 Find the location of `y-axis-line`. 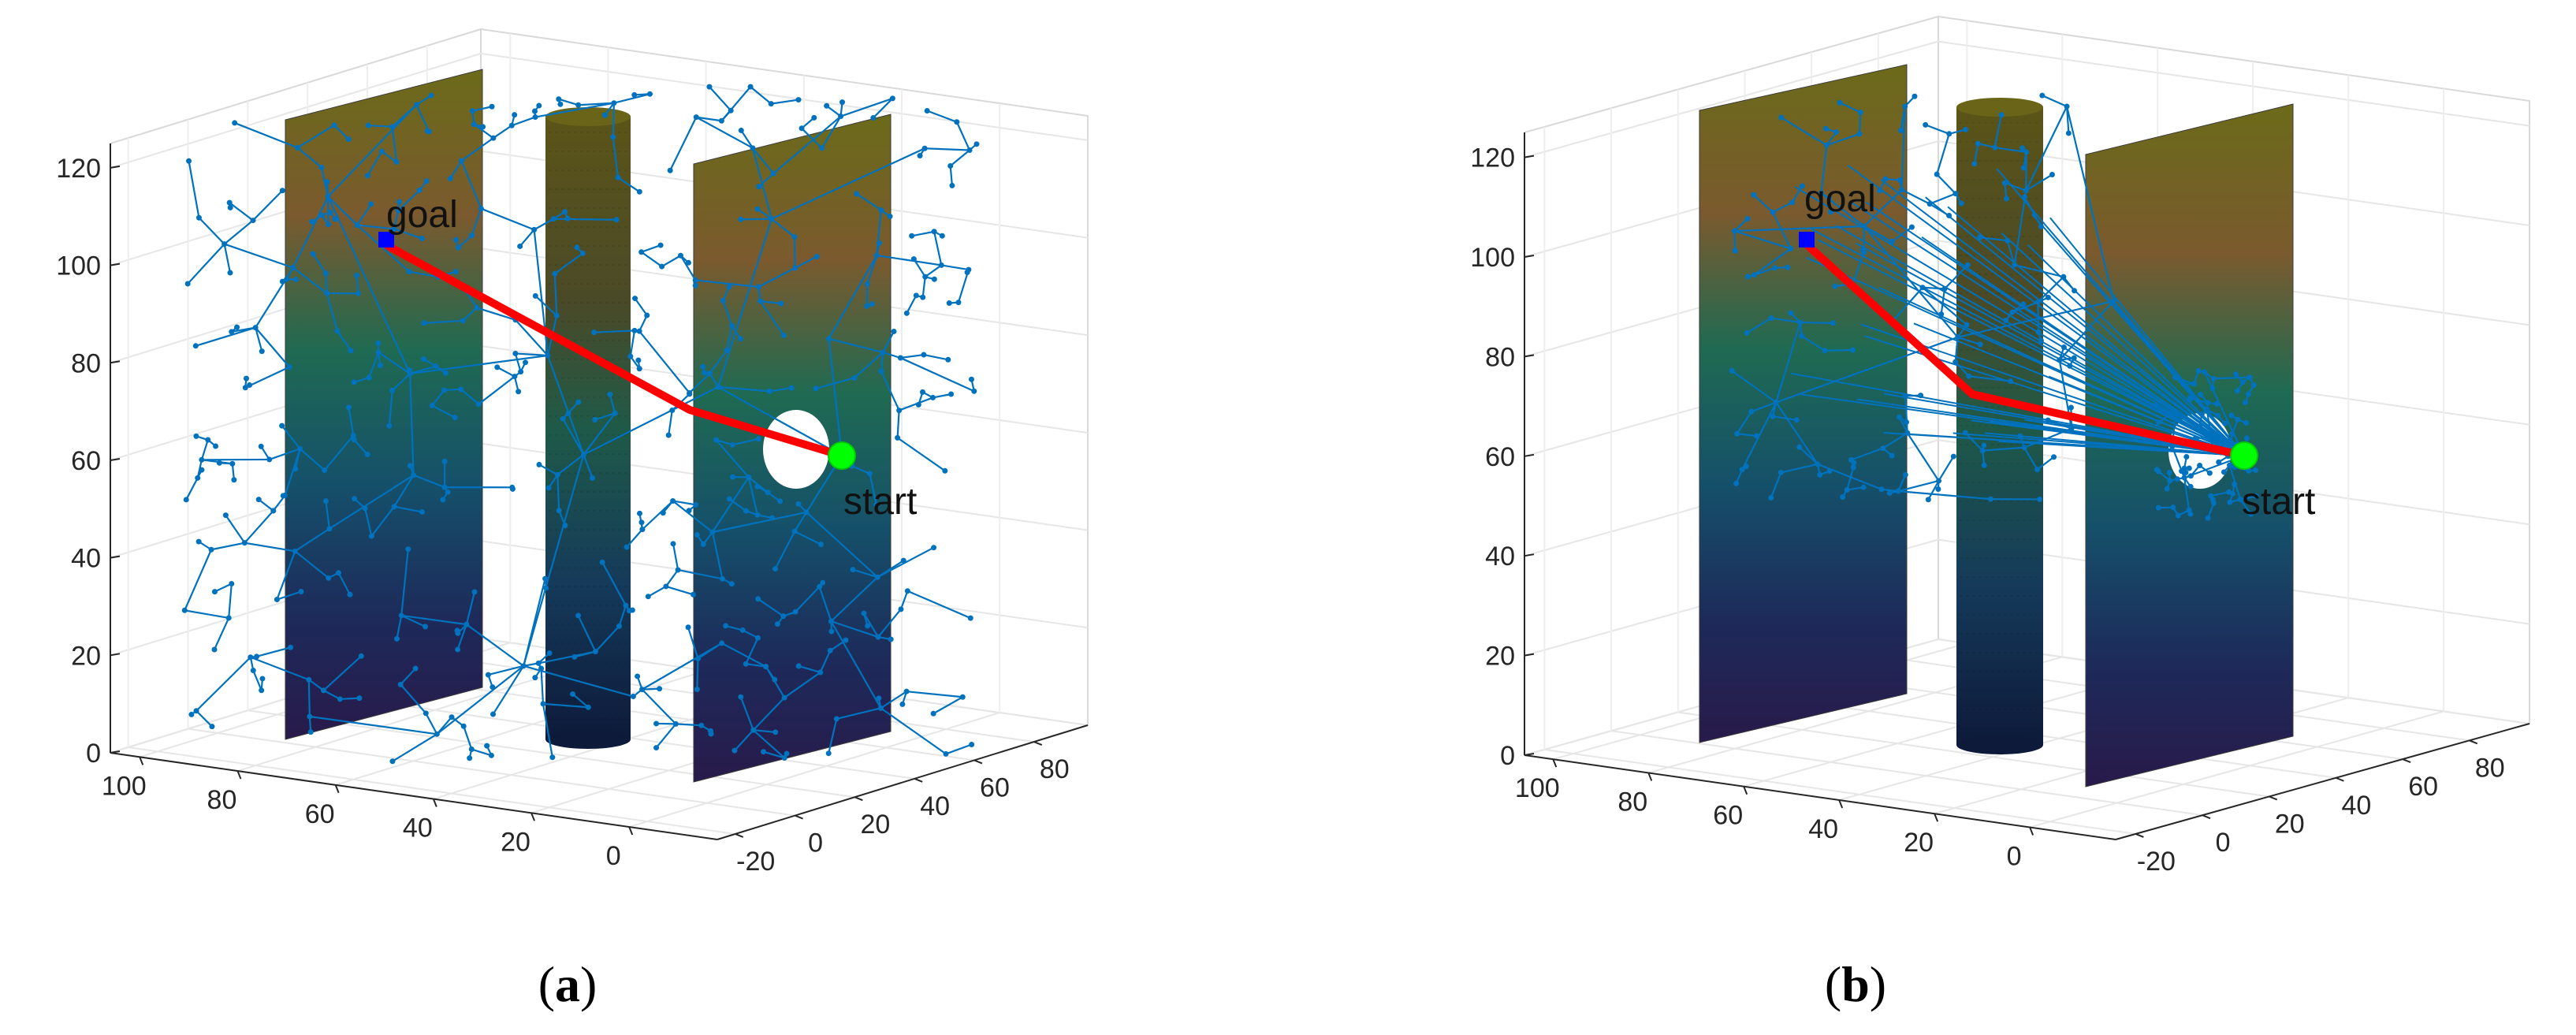

y-axis-line is located at coordinates (2322, 781).